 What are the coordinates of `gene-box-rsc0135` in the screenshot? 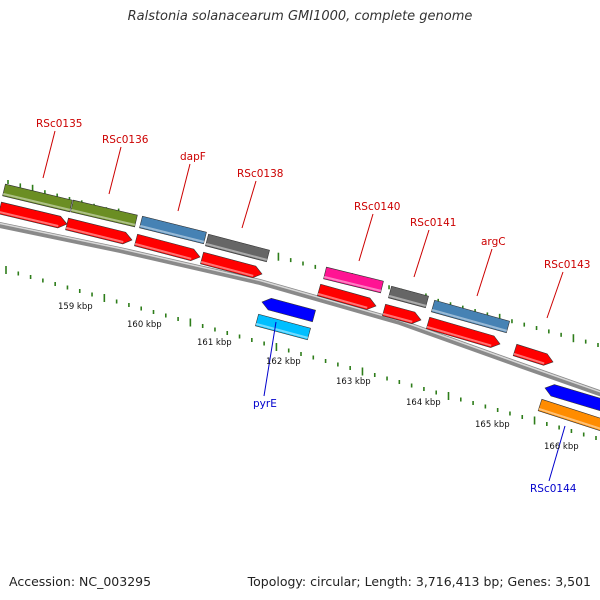 It's located at (37, 198).